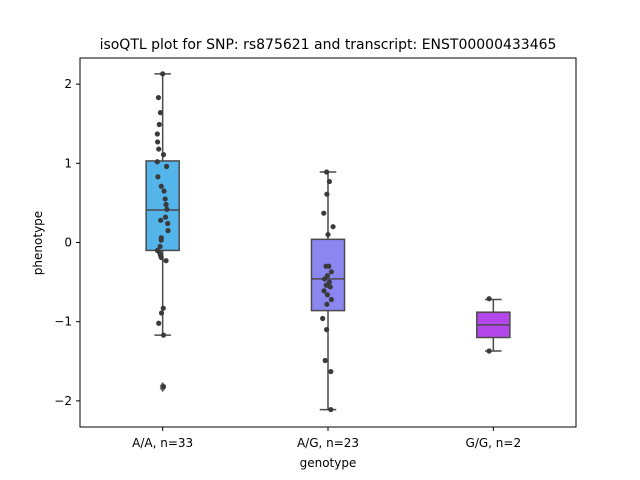 Image resolution: width=640 pixels, height=480 pixels. What do you see at coordinates (68, 84) in the screenshot?
I see `y-tick-label: 2` at bounding box center [68, 84].